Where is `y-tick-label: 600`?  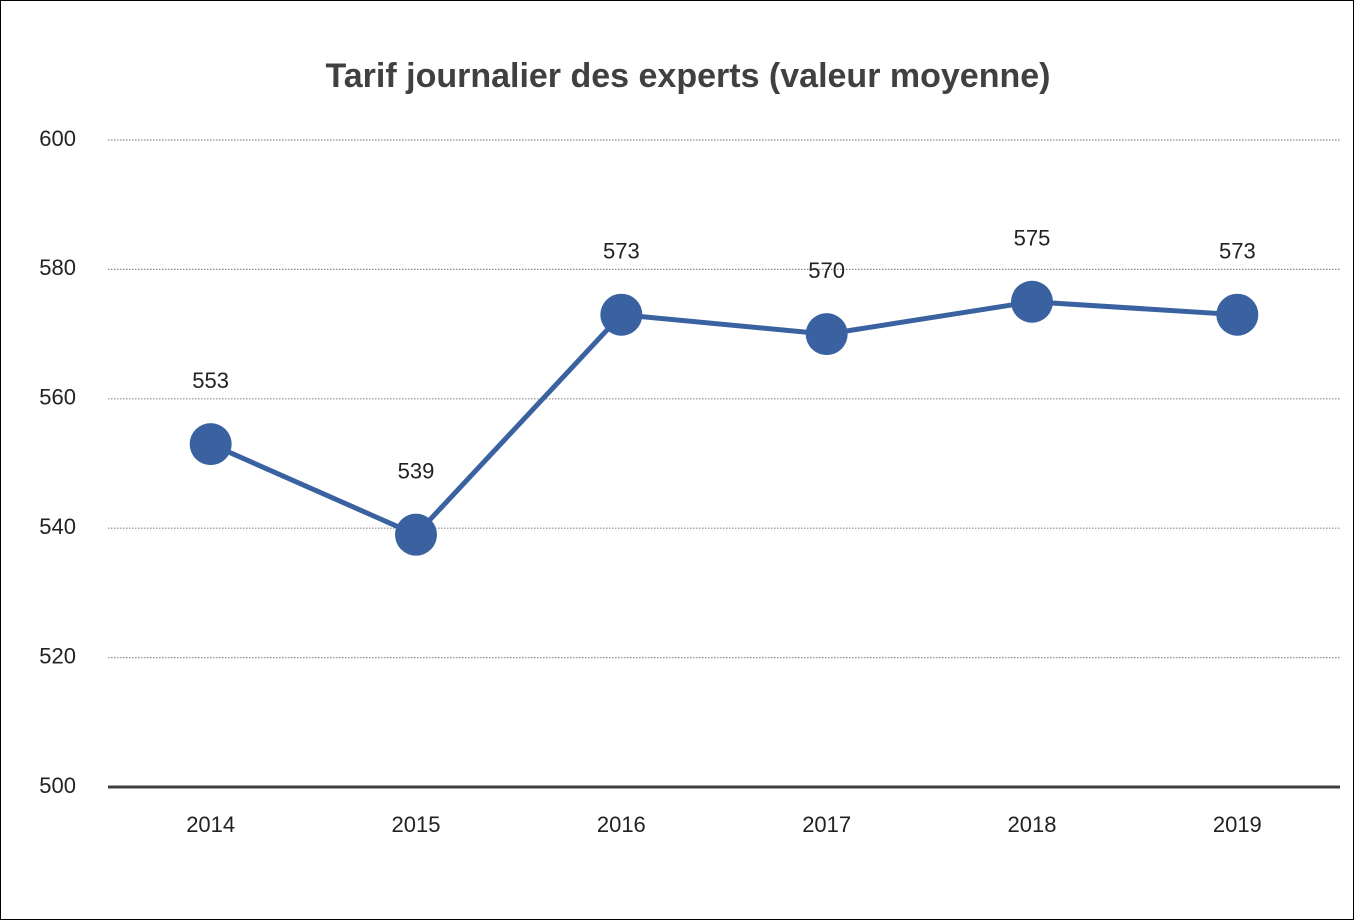
y-tick-label: 600 is located at coordinates (57, 138).